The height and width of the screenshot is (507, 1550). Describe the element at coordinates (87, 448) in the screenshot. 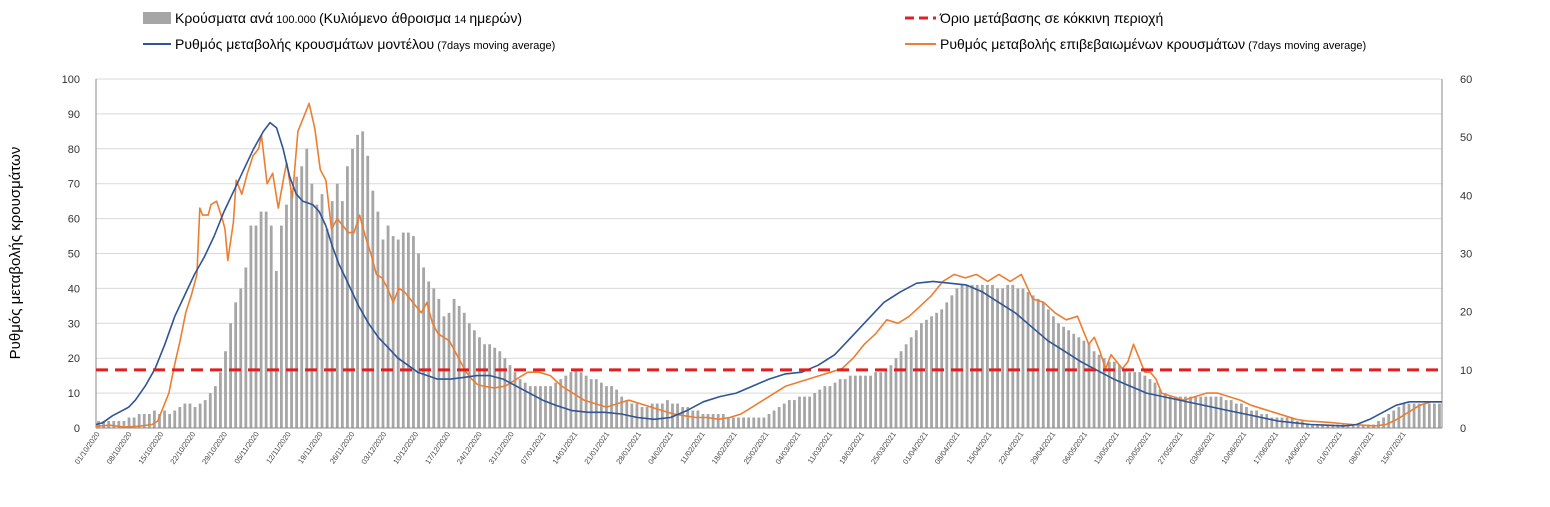

I see `x-tick-label-0: 01/10/2020` at that location.